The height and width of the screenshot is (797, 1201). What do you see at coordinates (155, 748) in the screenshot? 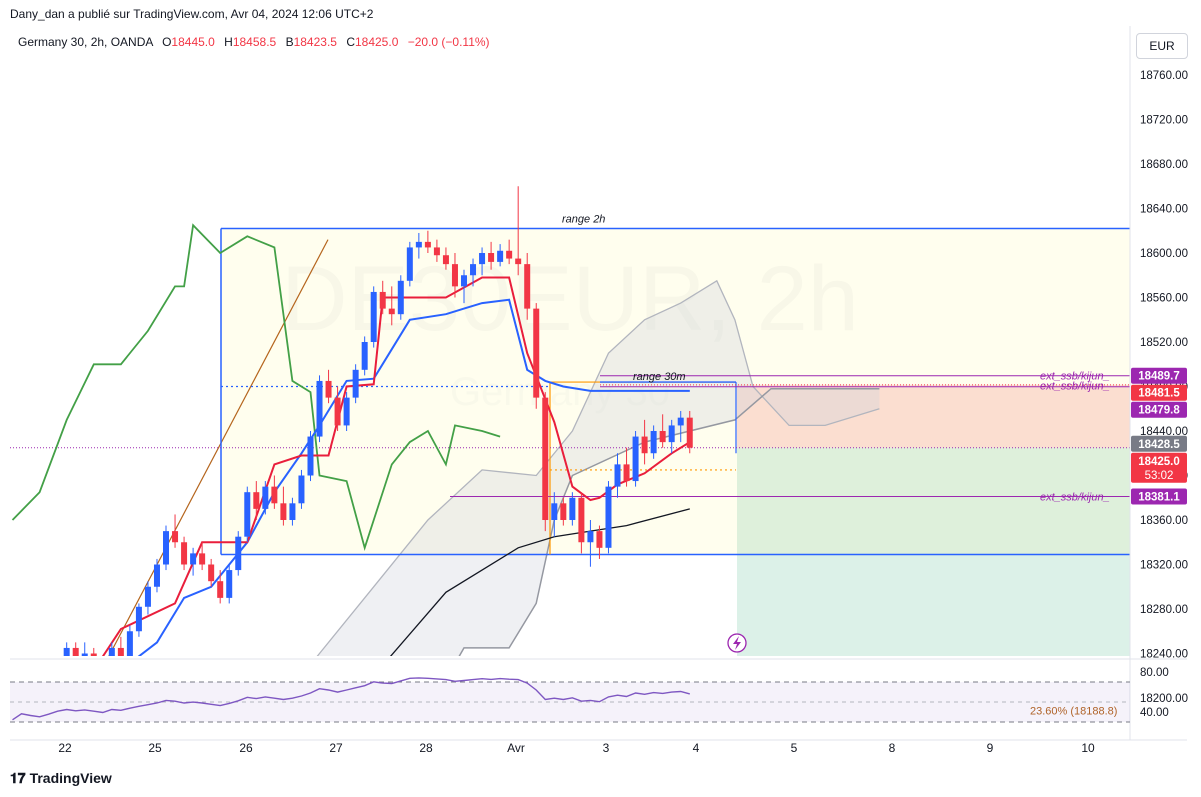
I see `time-tick-label: 25` at bounding box center [155, 748].